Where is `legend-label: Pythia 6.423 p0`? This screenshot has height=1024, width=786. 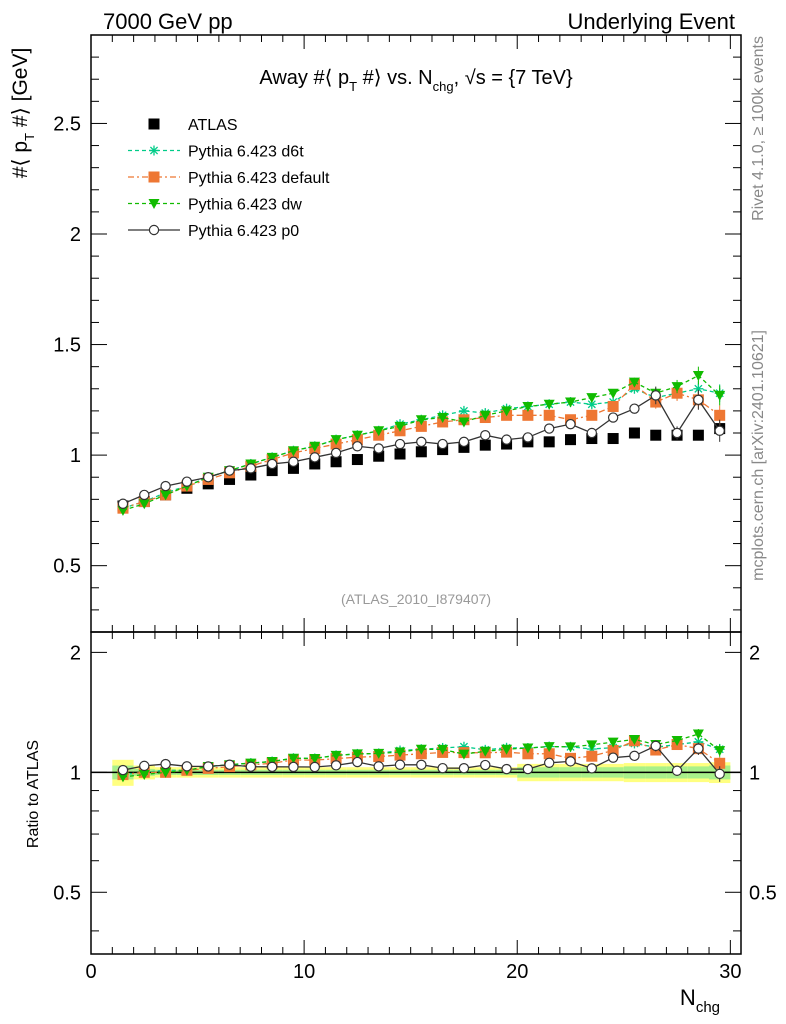
legend-label: Pythia 6.423 p0 is located at coordinates (243, 231).